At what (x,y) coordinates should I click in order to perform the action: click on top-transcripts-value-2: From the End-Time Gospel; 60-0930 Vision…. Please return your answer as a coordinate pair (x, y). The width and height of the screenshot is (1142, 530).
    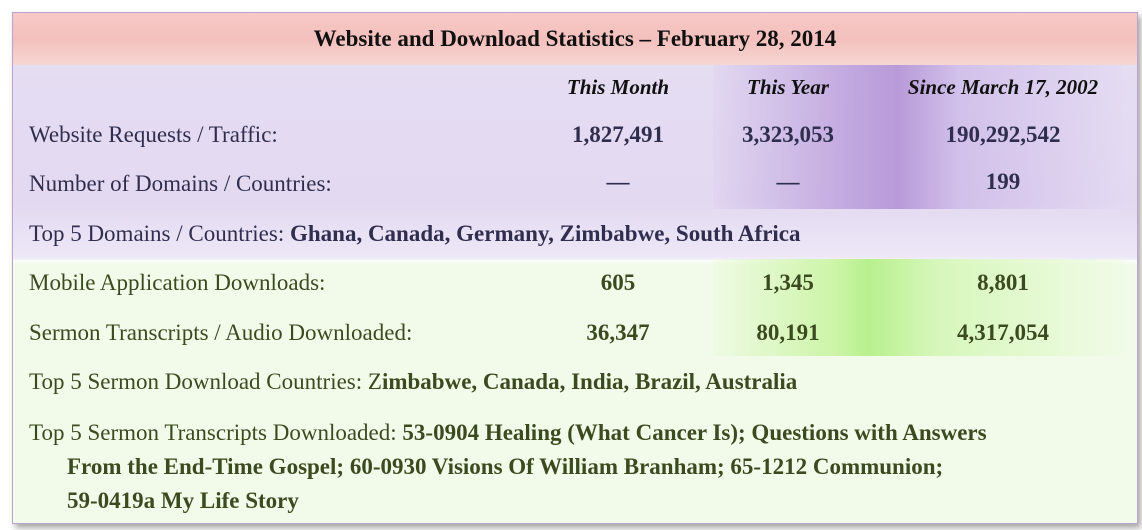
    Looking at the image, I should click on (505, 466).